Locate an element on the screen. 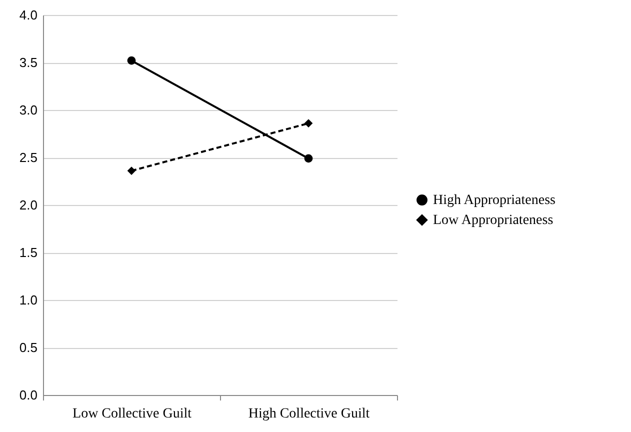 Image resolution: width=631 pixels, height=432 pixels. y-tick-label: 1.5 is located at coordinates (28, 252).